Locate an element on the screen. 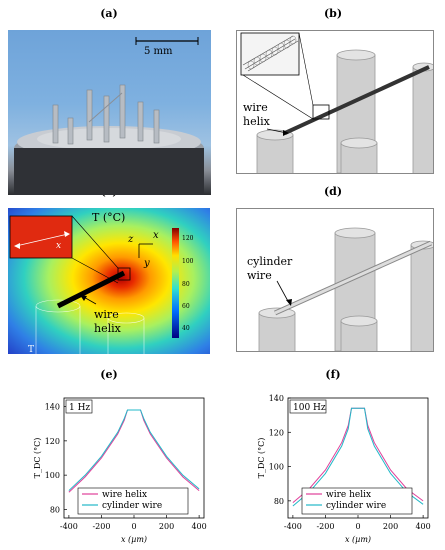 This screenshot has width=445, height=550. wire-helix-label-line1: wire is located at coordinates (255, 107).